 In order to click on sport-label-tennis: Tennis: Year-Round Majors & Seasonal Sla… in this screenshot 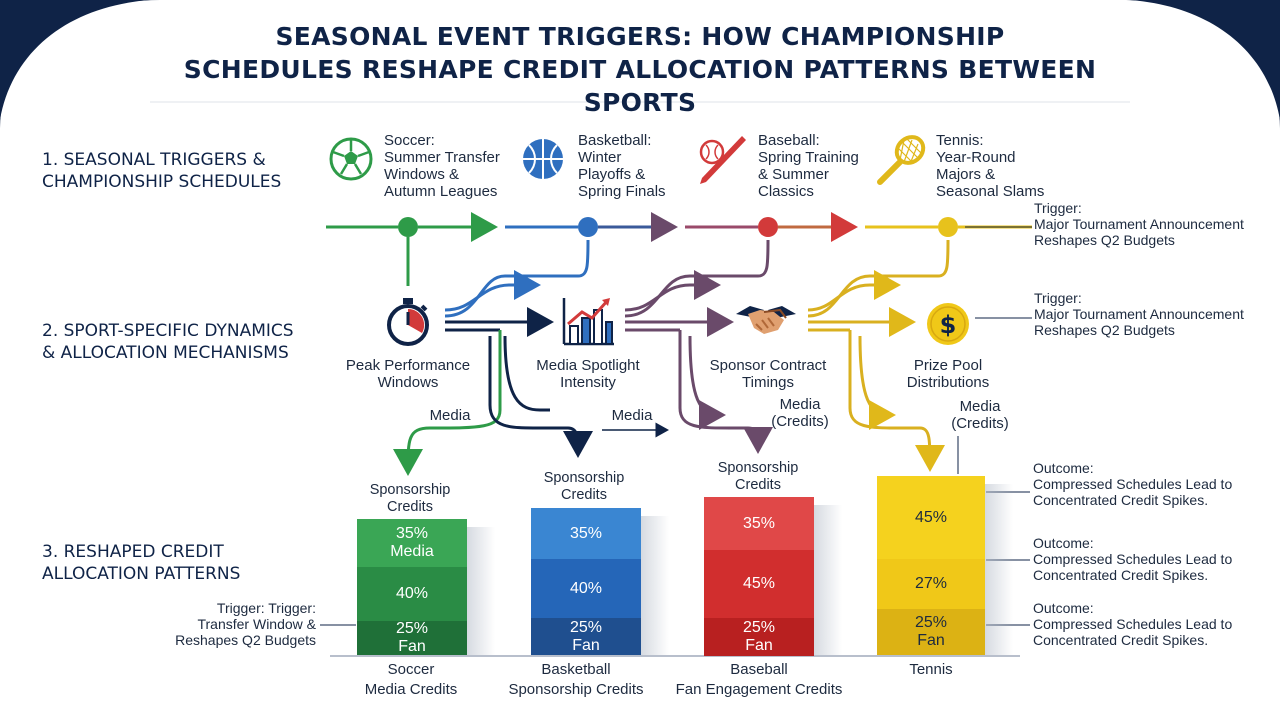, I will do `click(990, 166)`.